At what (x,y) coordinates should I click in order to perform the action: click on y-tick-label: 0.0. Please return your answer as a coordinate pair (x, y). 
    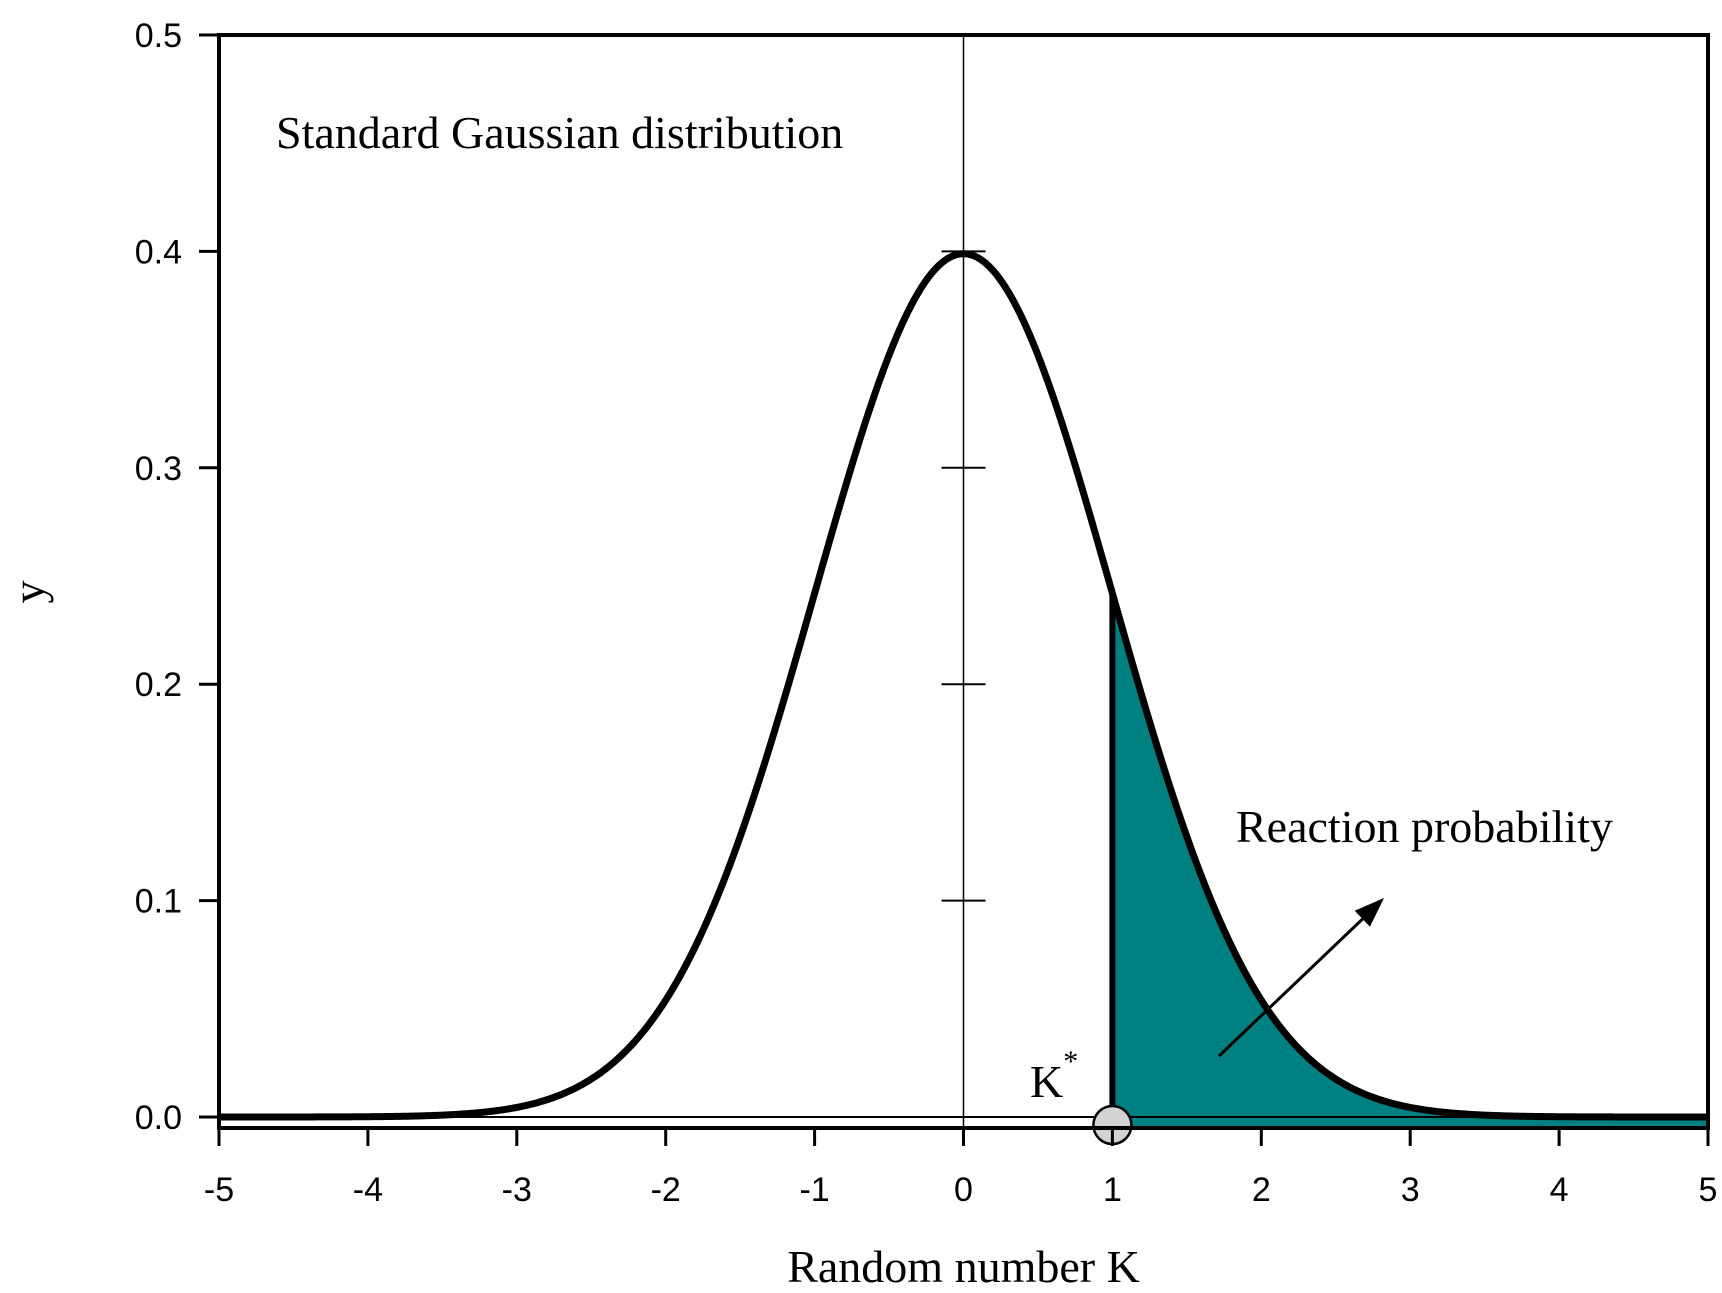
    Looking at the image, I should click on (158, 1118).